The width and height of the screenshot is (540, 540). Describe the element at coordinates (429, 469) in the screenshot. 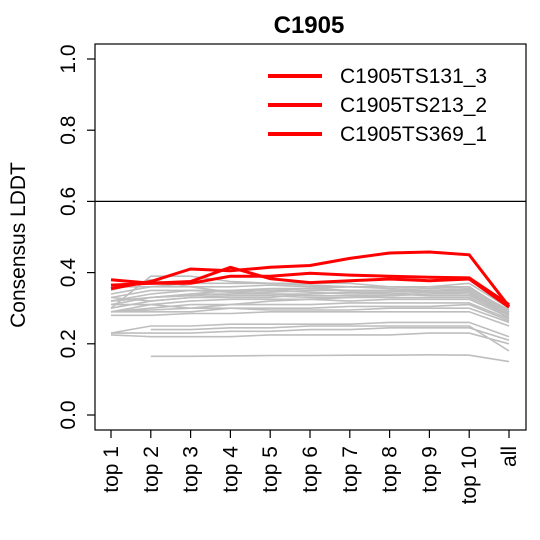

I see `x-tick-label: top 9` at that location.